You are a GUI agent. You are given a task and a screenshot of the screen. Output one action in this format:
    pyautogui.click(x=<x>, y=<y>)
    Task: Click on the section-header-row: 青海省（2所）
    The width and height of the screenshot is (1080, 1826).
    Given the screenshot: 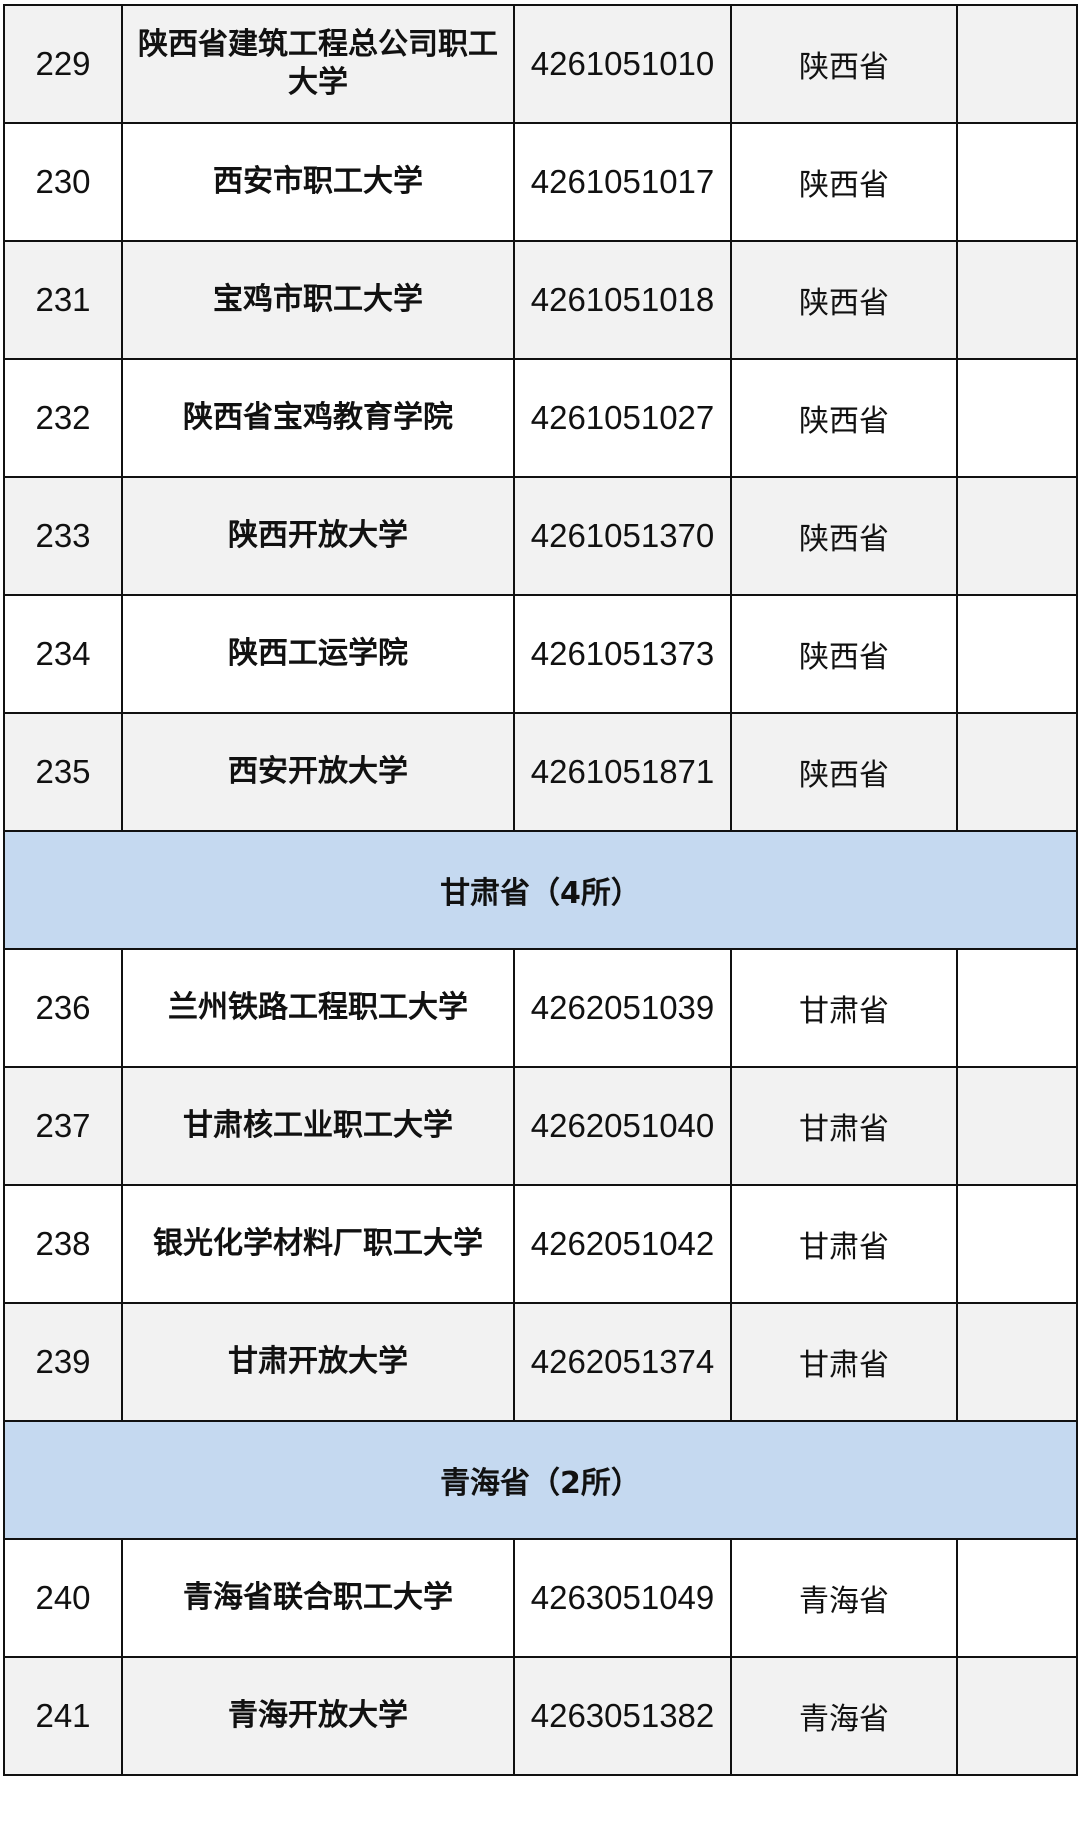 What is the action you would take?
    pyautogui.click(x=540, y=1480)
    